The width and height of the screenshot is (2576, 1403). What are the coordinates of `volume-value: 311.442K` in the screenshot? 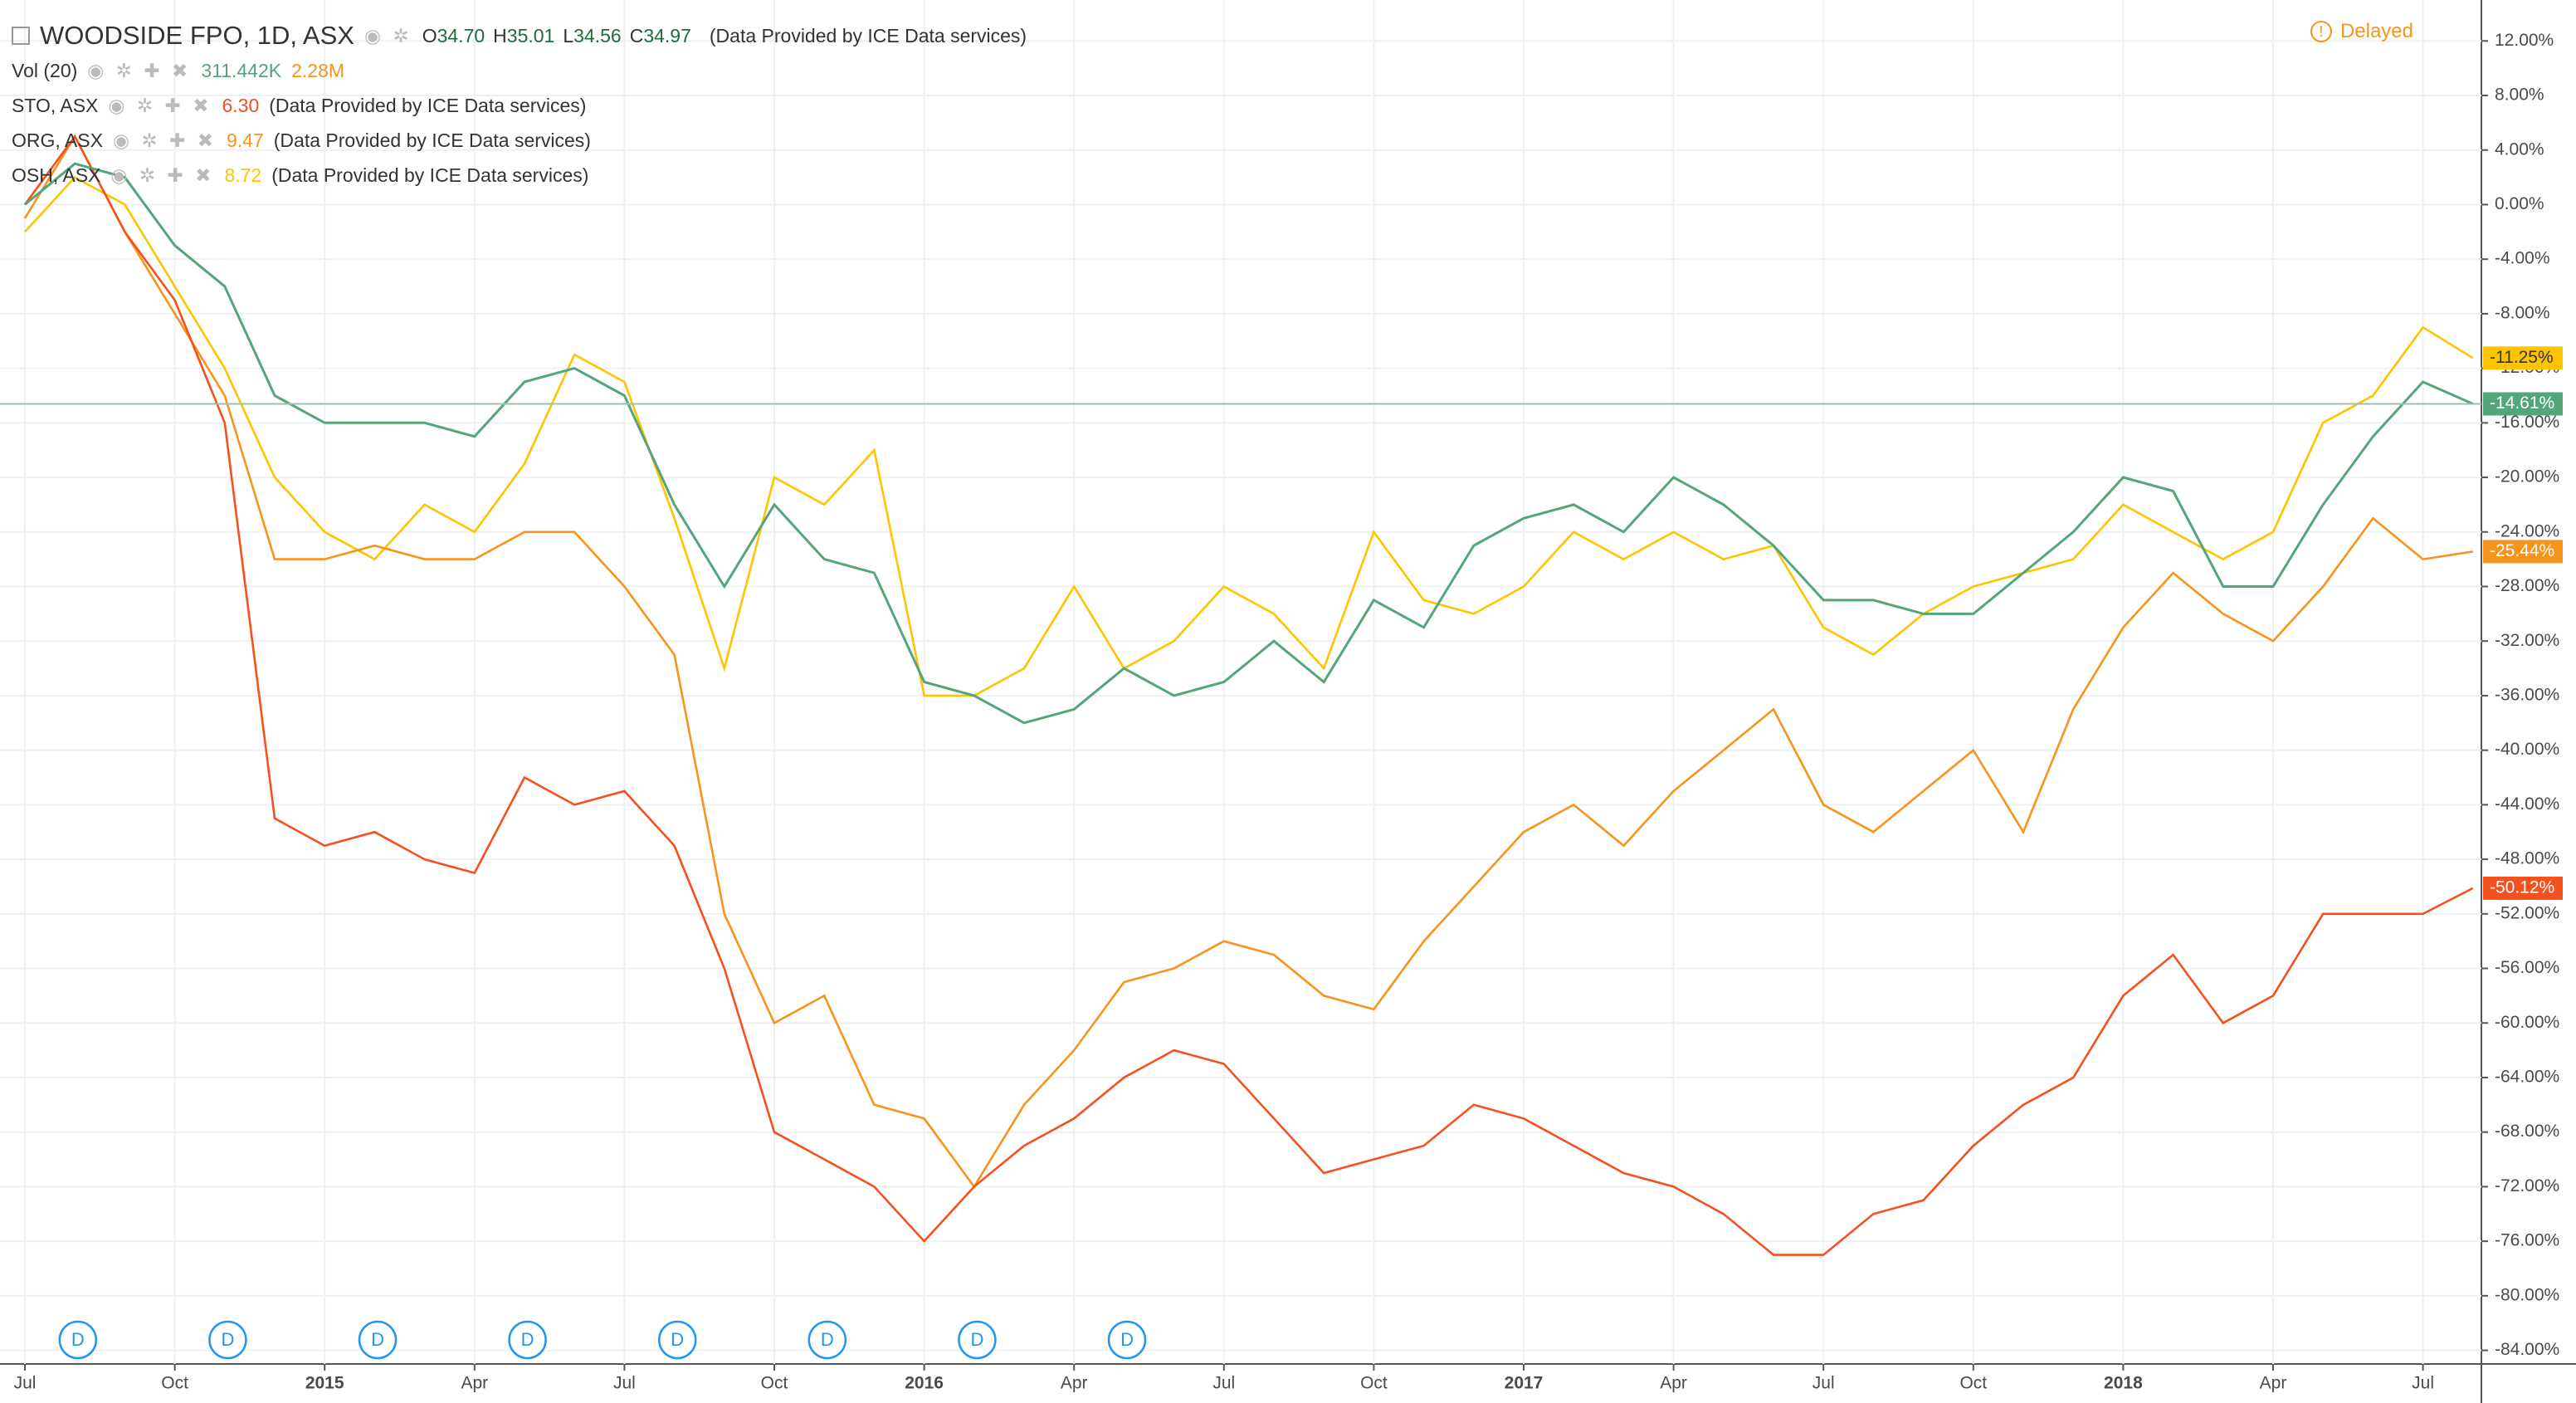 It's located at (242, 70).